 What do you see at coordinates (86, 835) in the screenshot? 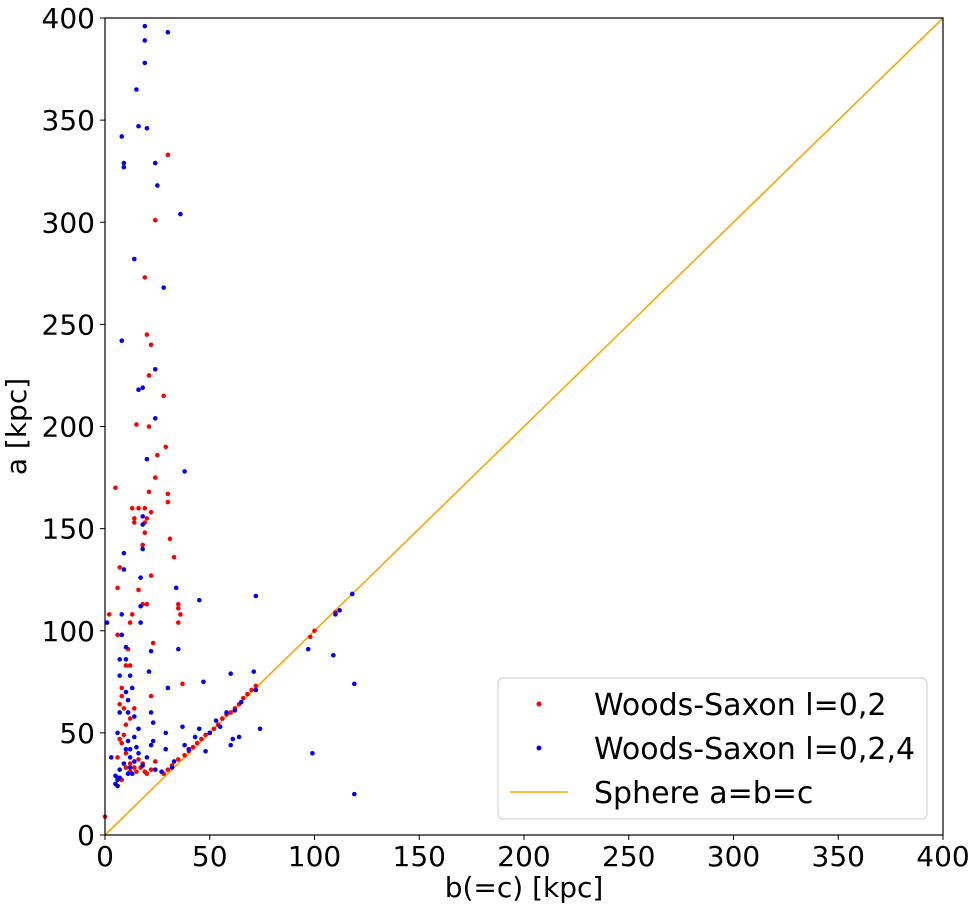
I see `y-tick-label-0: 0` at bounding box center [86, 835].